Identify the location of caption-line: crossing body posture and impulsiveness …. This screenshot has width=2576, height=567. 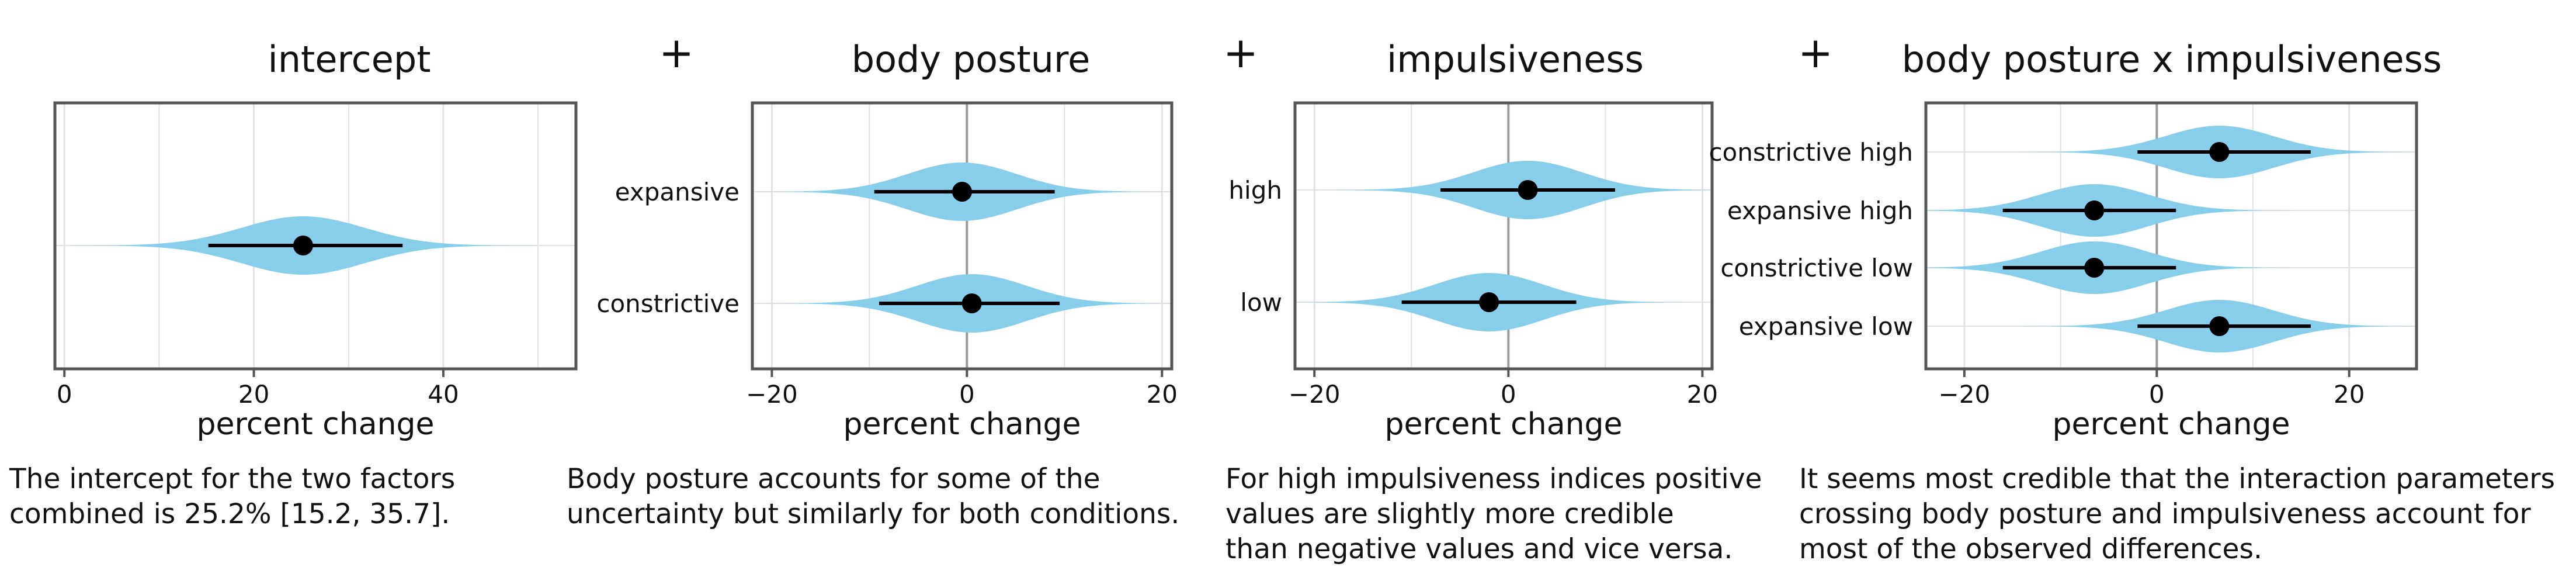
(2165, 514).